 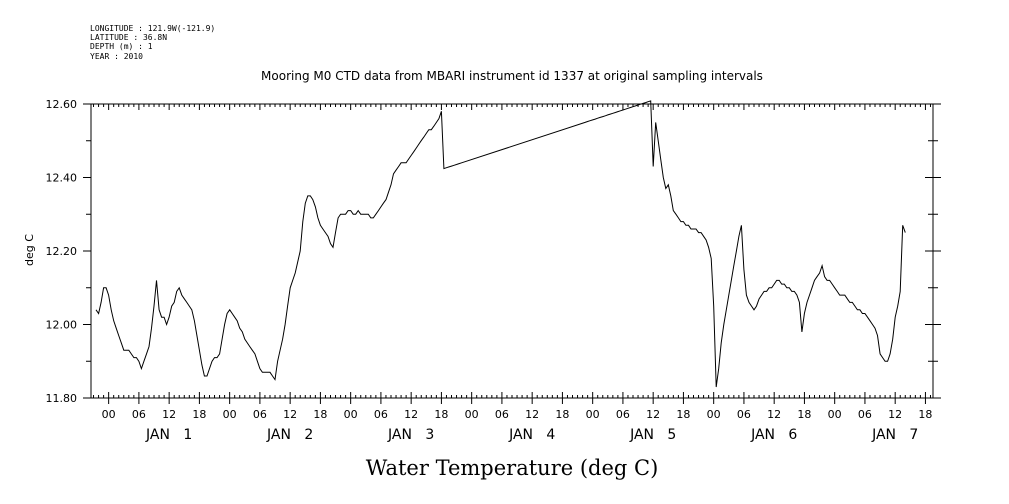 I want to click on y-tick-label: 11.80, so click(x=62, y=398).